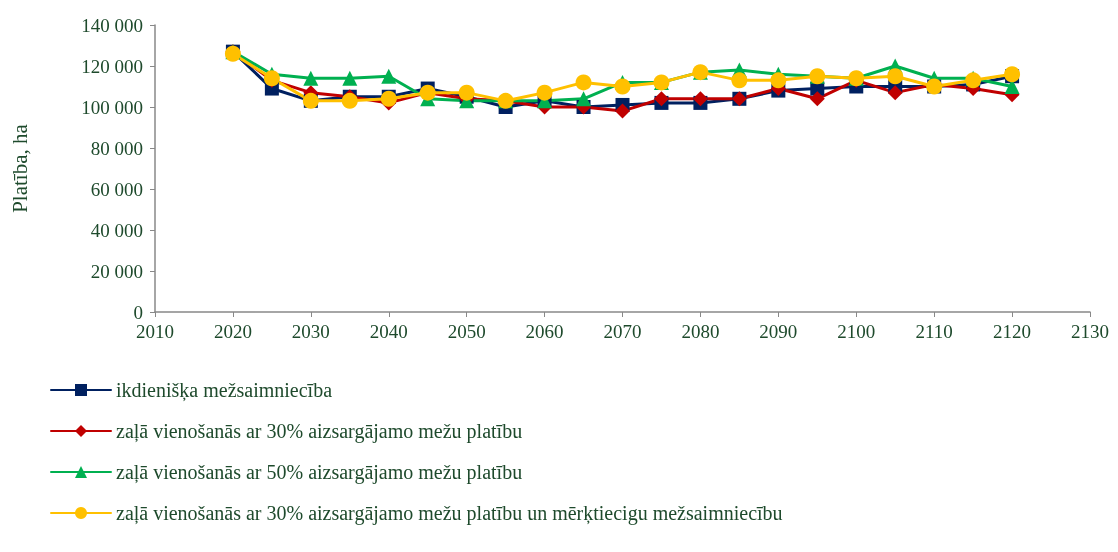  Describe the element at coordinates (1090, 331) in the screenshot. I see `x-tick-label: 2130` at that location.